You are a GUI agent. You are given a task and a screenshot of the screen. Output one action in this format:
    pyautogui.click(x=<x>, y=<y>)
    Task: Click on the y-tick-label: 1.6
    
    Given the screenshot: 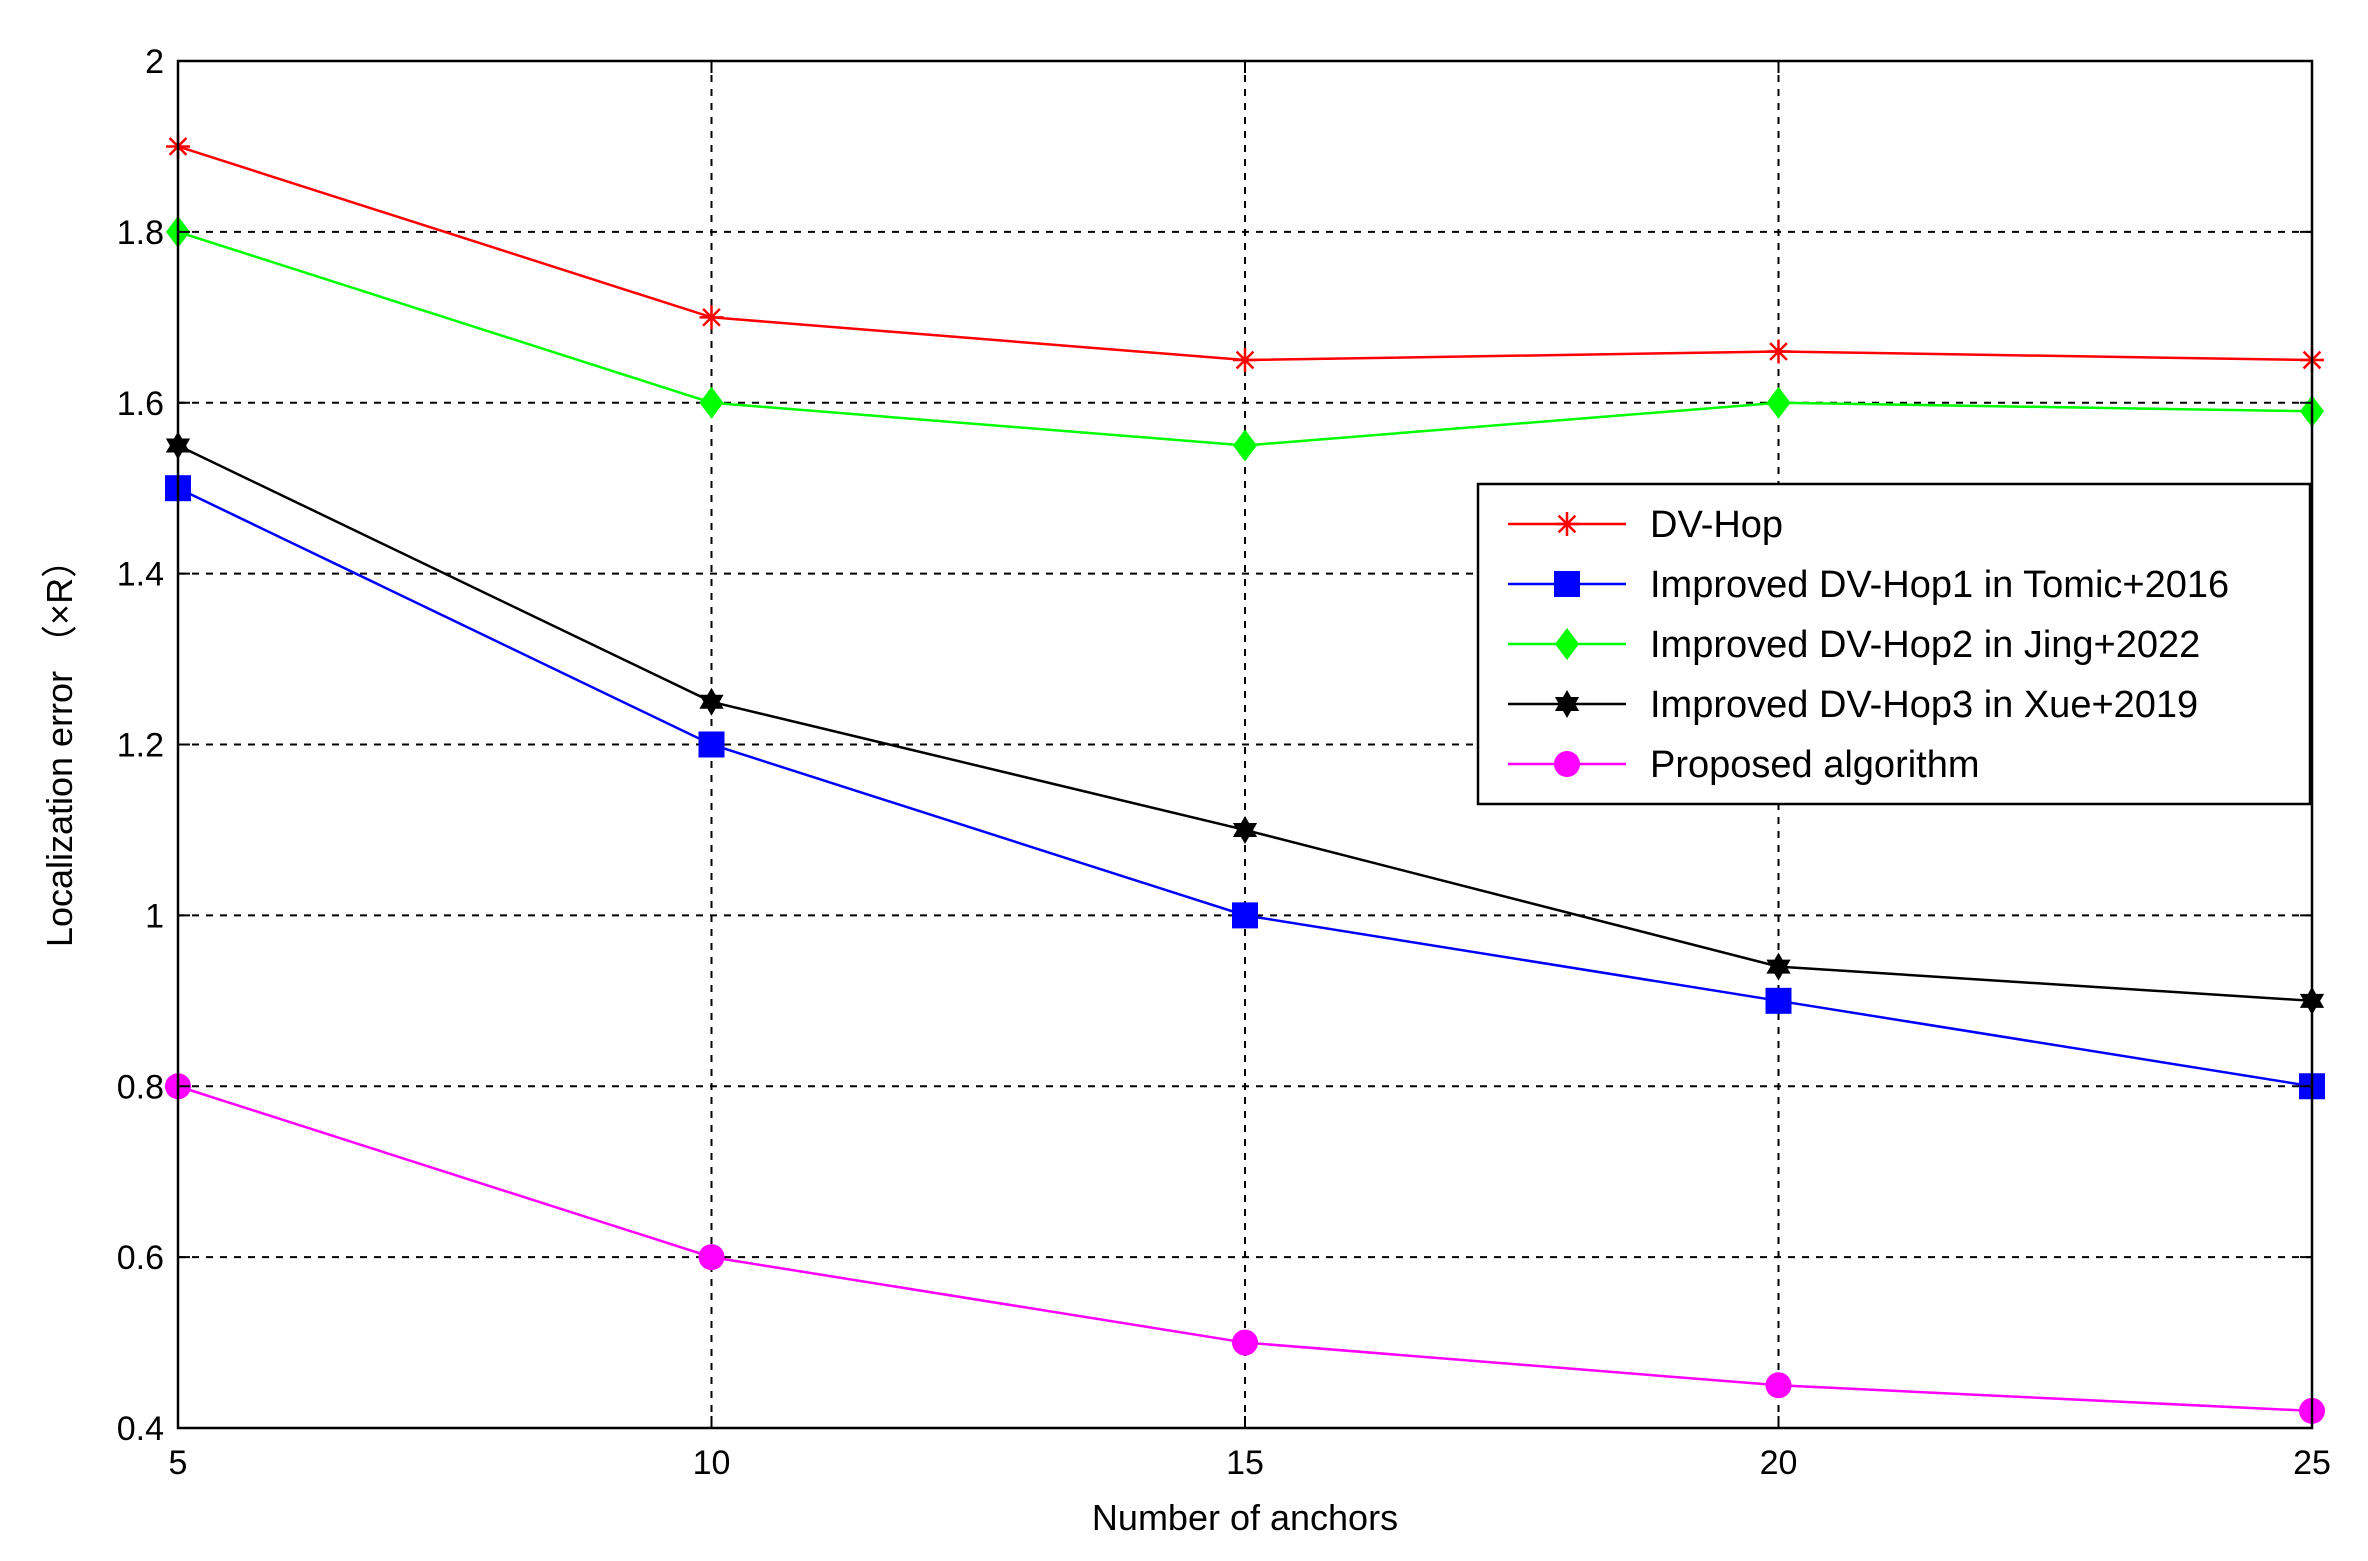 What is the action you would take?
    pyautogui.click(x=140, y=404)
    